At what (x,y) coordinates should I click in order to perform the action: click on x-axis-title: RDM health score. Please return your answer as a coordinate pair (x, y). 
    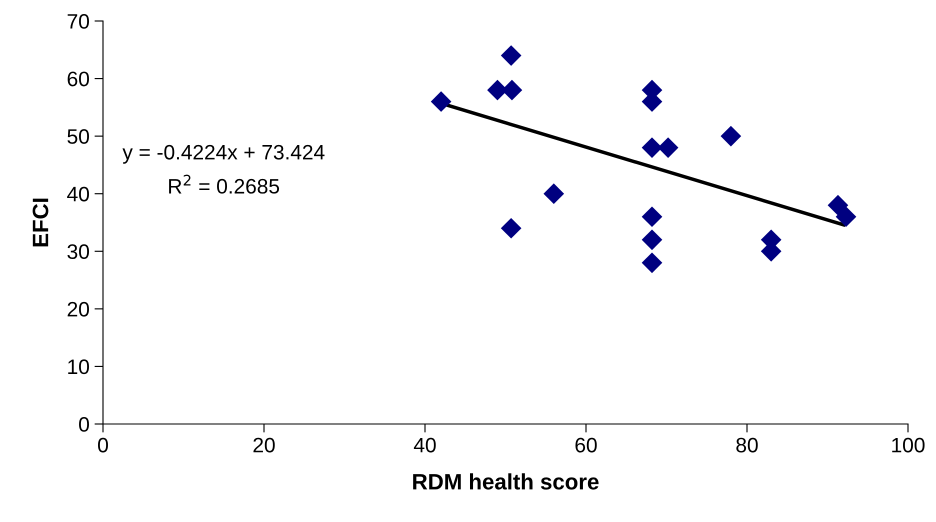
    Looking at the image, I should click on (506, 481).